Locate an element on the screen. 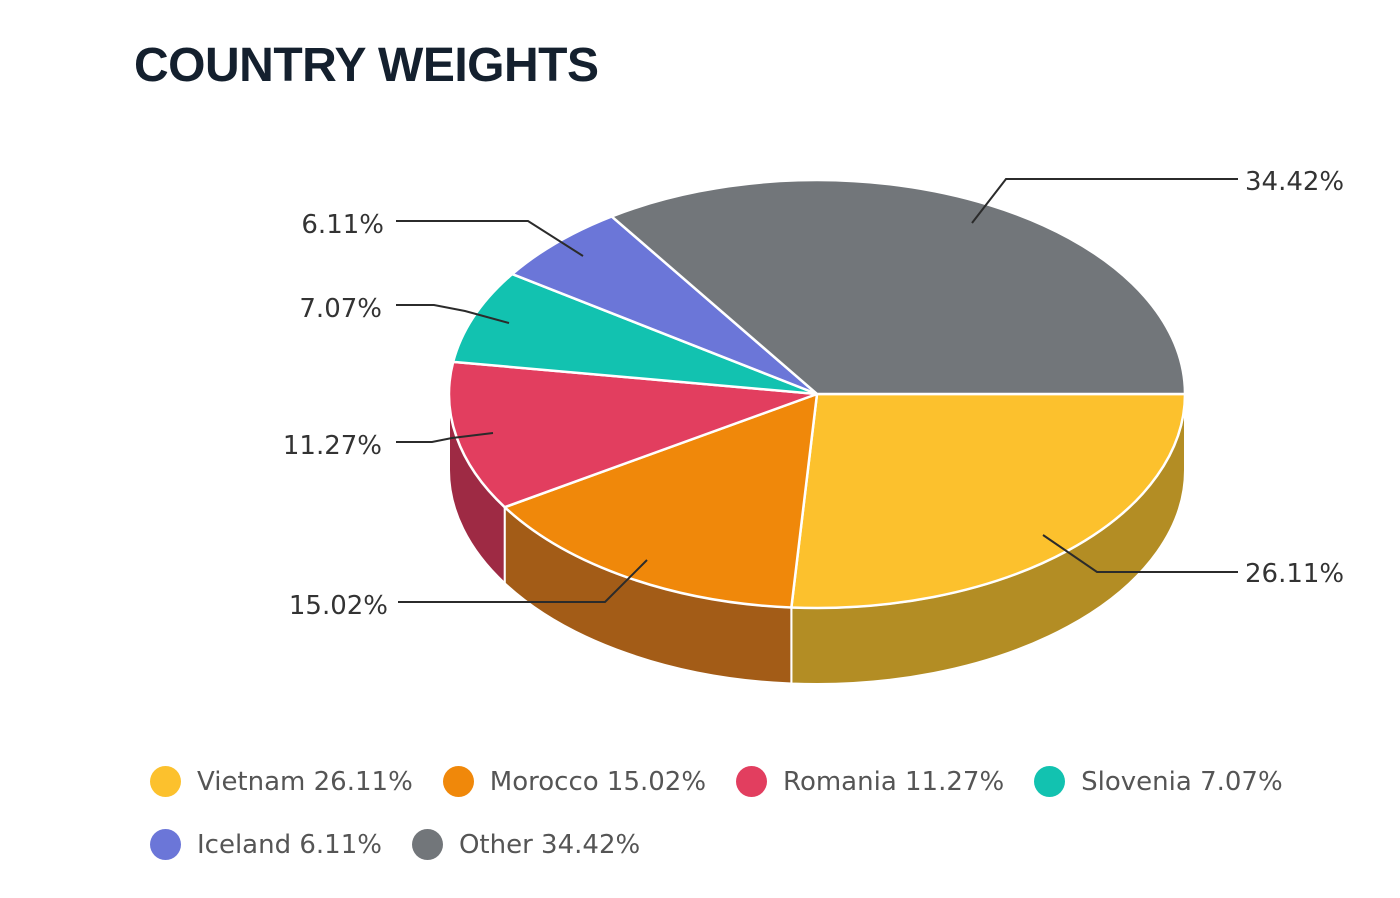 This screenshot has height=898, width=1400. data-label-other: 34.42% is located at coordinates (1294, 182).